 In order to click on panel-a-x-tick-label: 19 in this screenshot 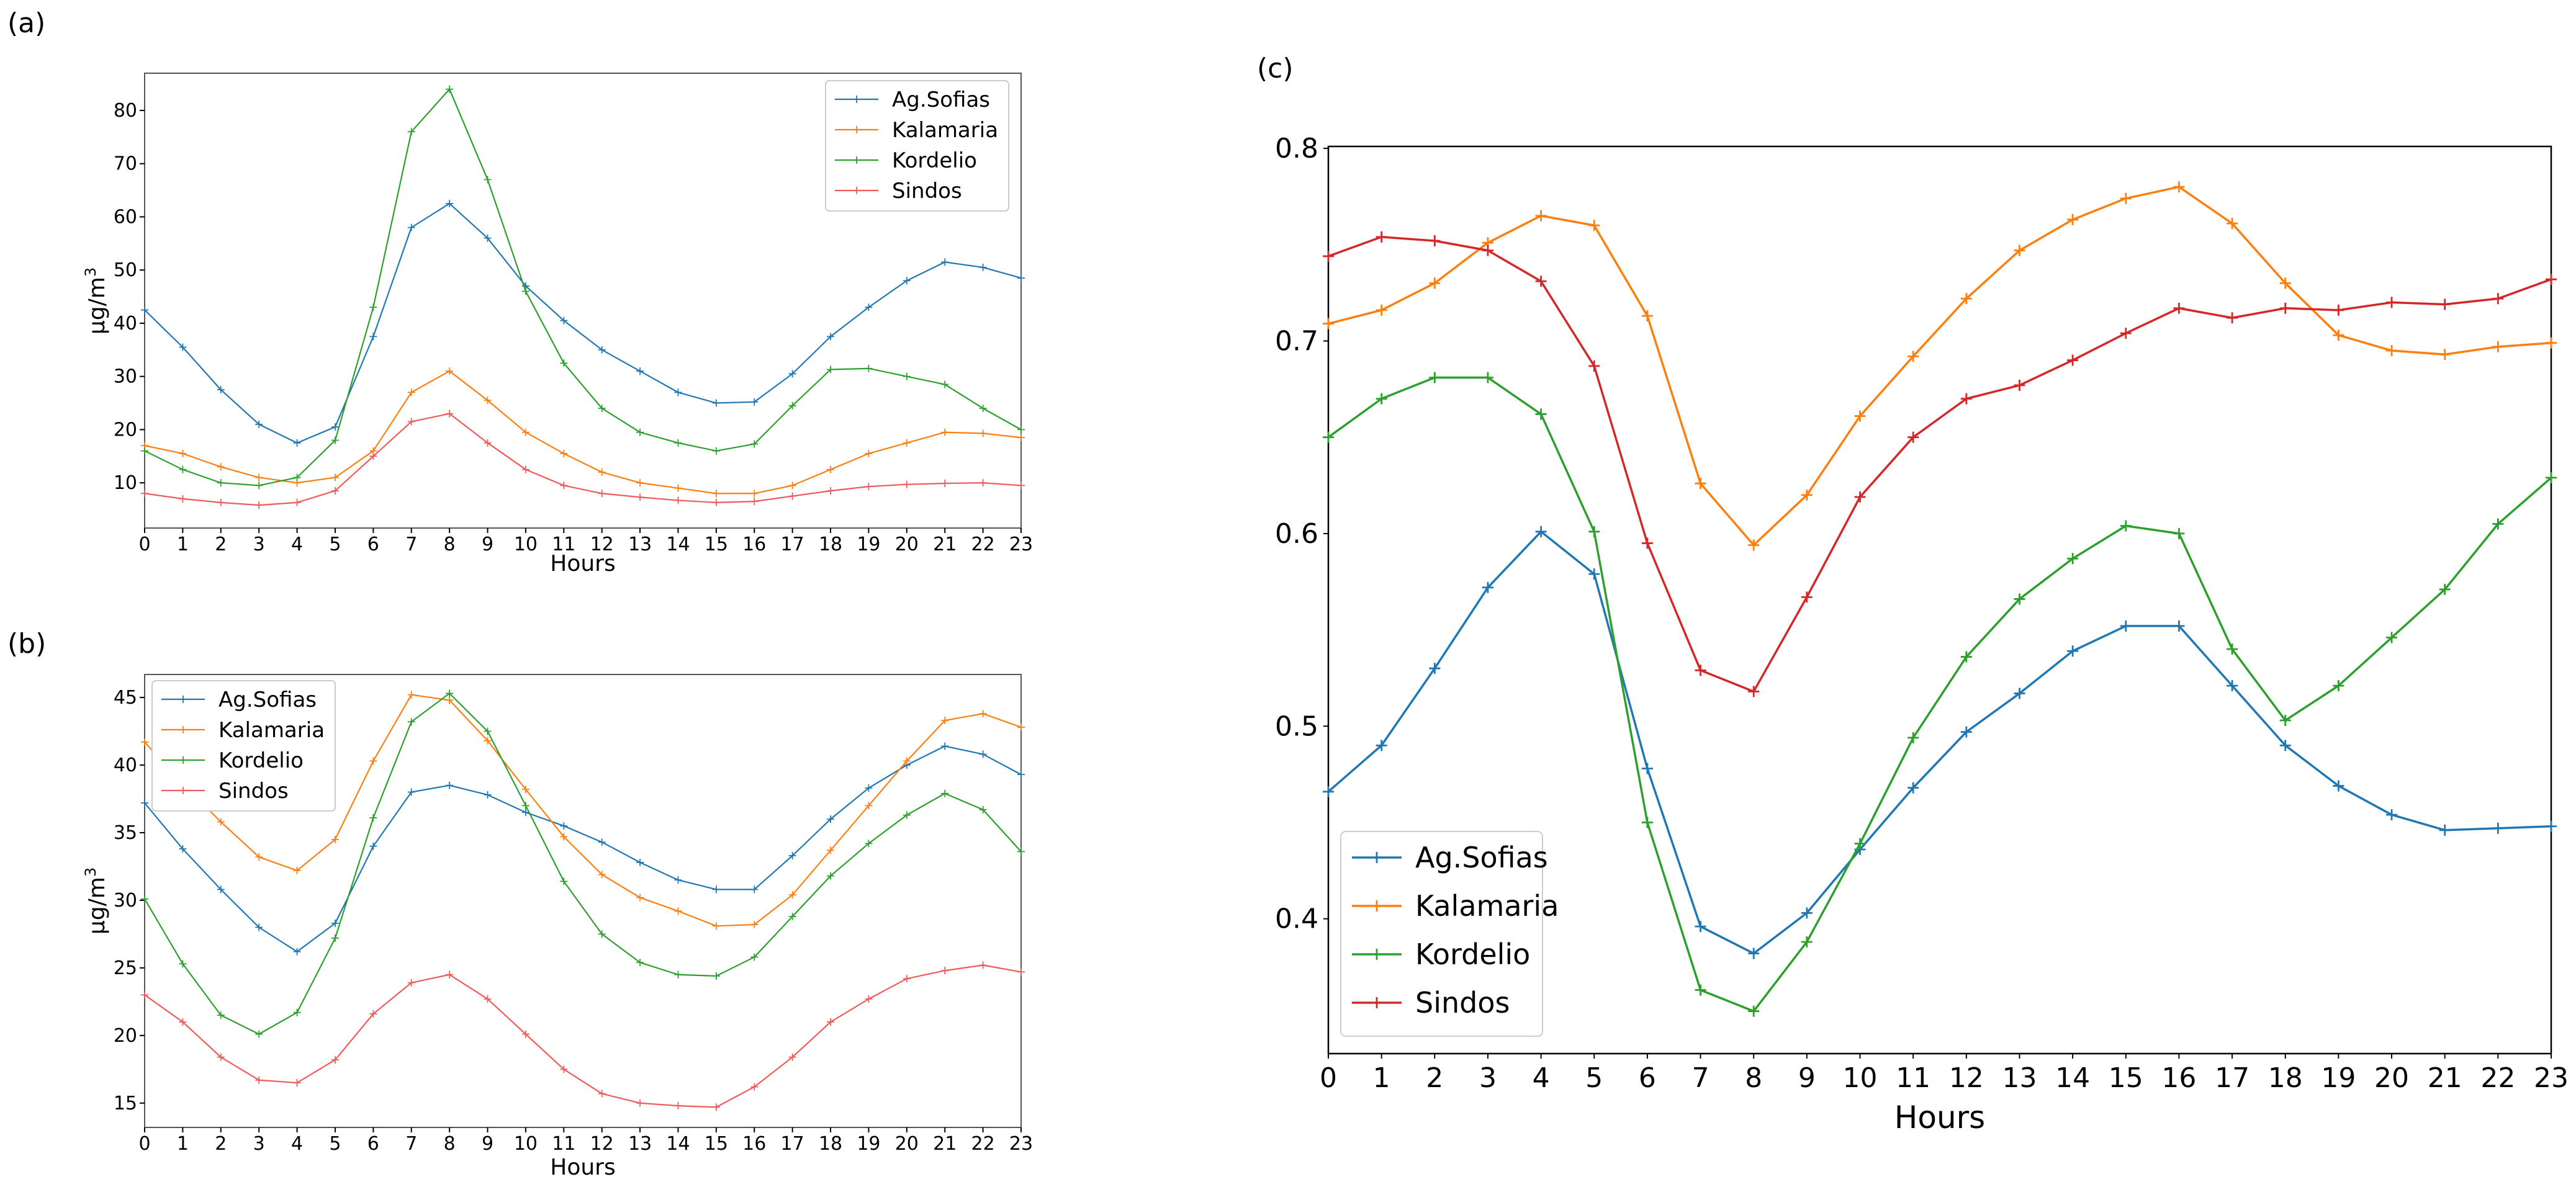, I will do `click(868, 544)`.